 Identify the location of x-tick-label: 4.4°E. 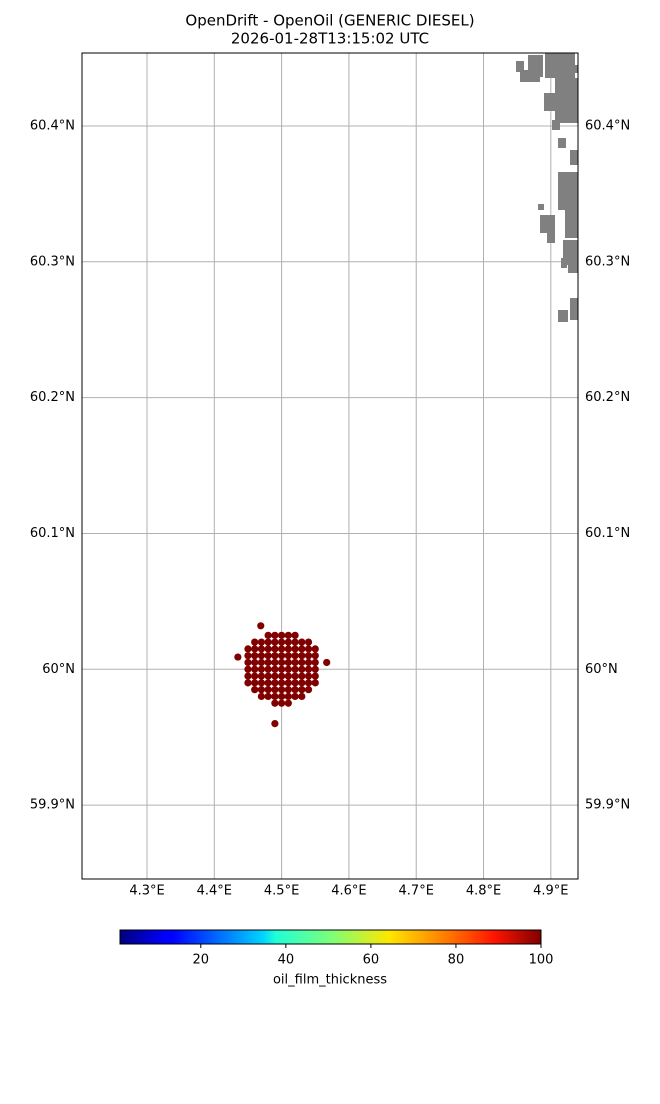
(214, 891).